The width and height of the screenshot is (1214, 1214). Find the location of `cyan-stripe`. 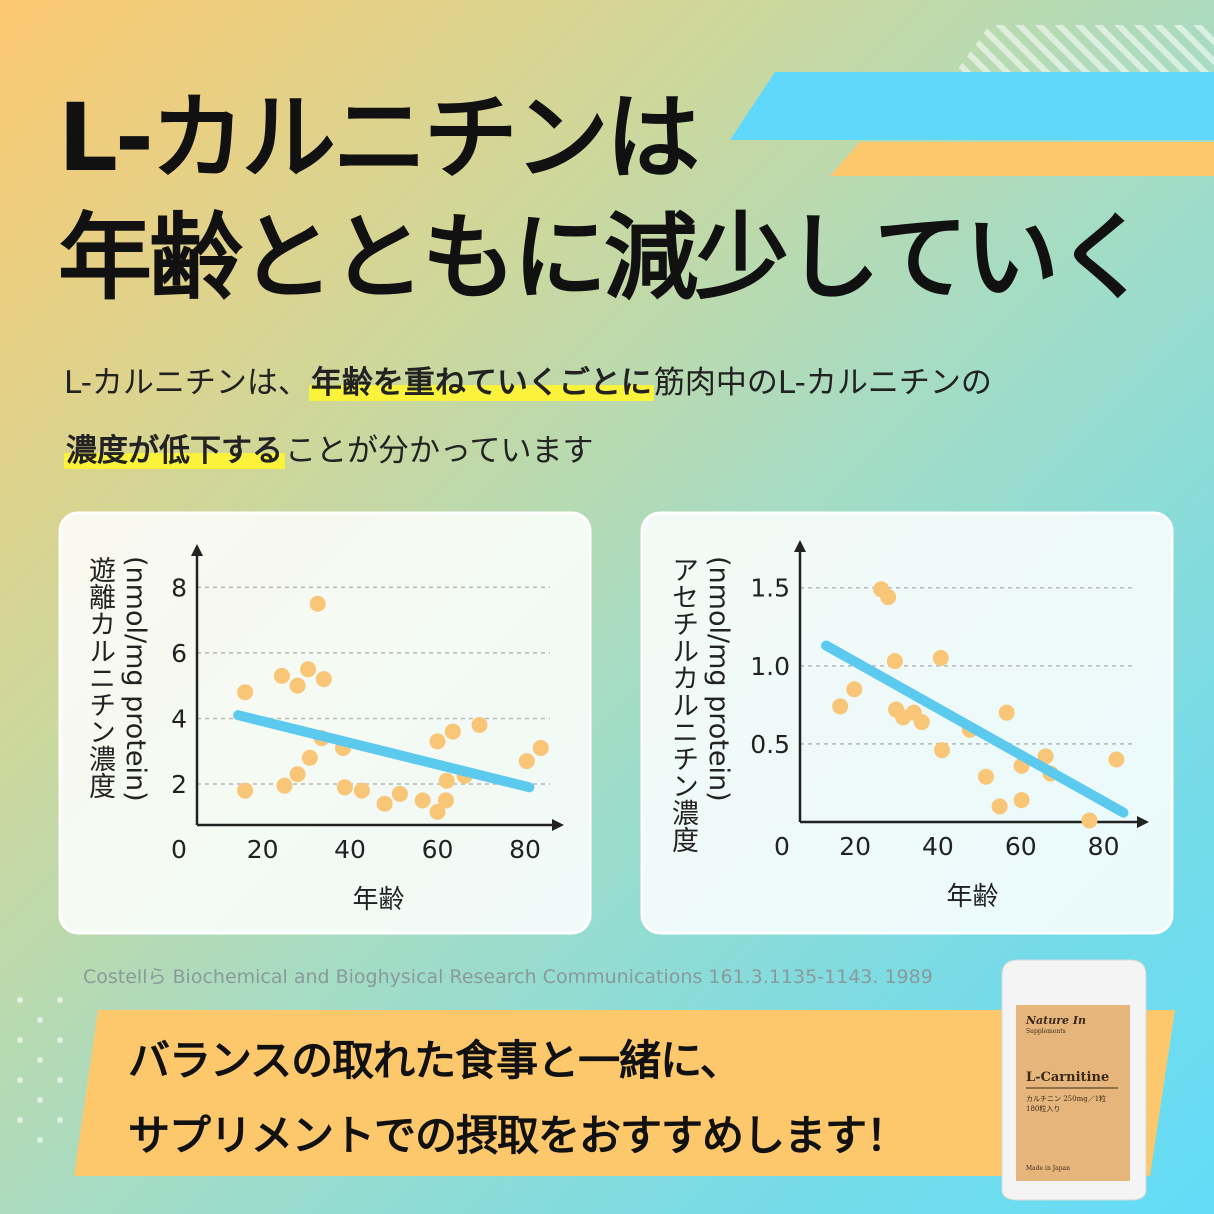

cyan-stripe is located at coordinates (972, 106).